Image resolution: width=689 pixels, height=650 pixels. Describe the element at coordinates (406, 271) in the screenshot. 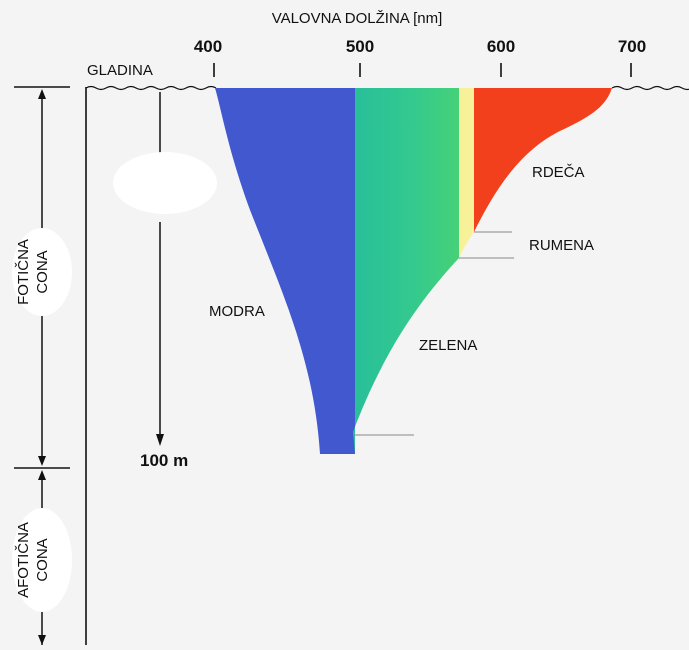

I see `band-green` at that location.